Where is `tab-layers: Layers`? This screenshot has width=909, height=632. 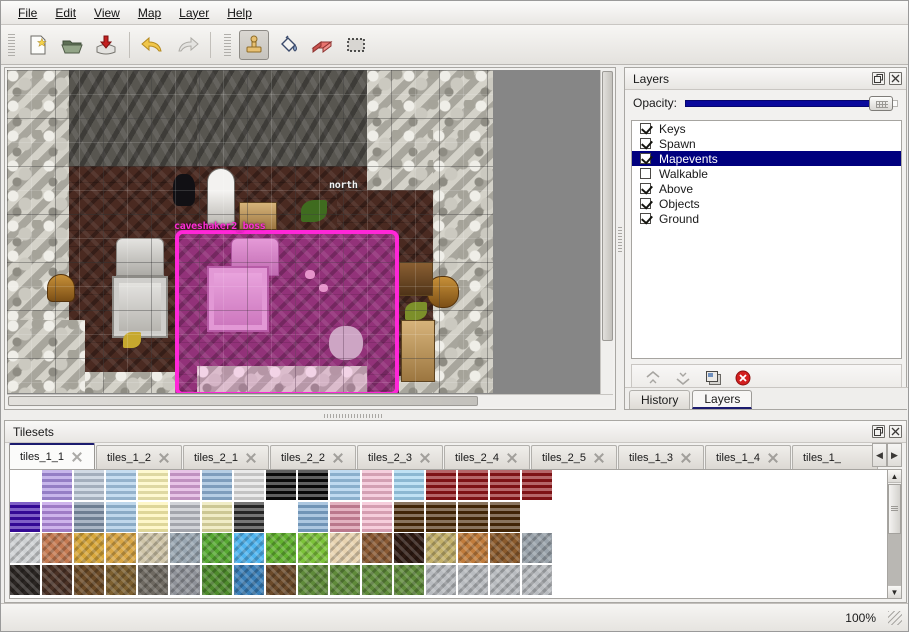
tab-layers: Layers is located at coordinates (722, 399).